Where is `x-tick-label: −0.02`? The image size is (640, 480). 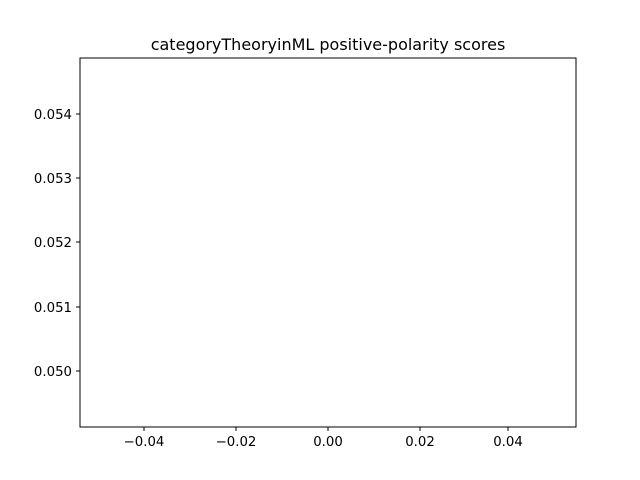
x-tick-label: −0.02 is located at coordinates (236, 442).